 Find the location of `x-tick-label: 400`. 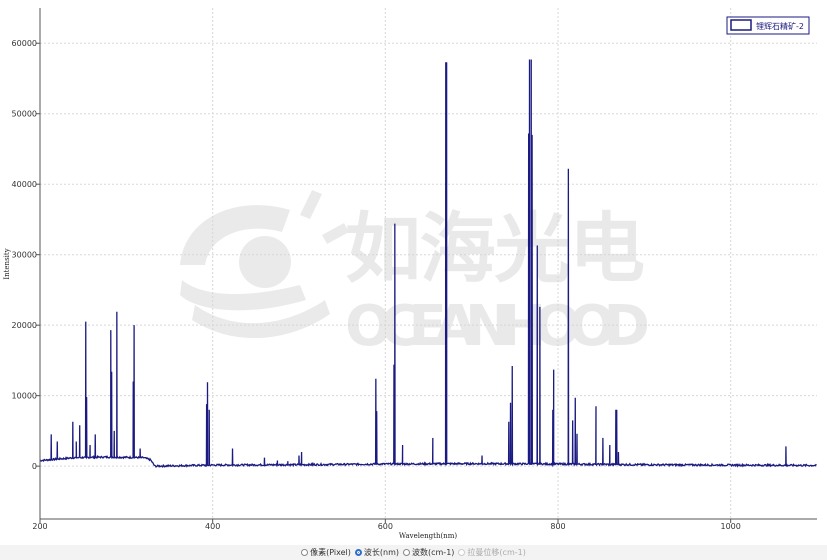

x-tick-label: 400 is located at coordinates (212, 526).